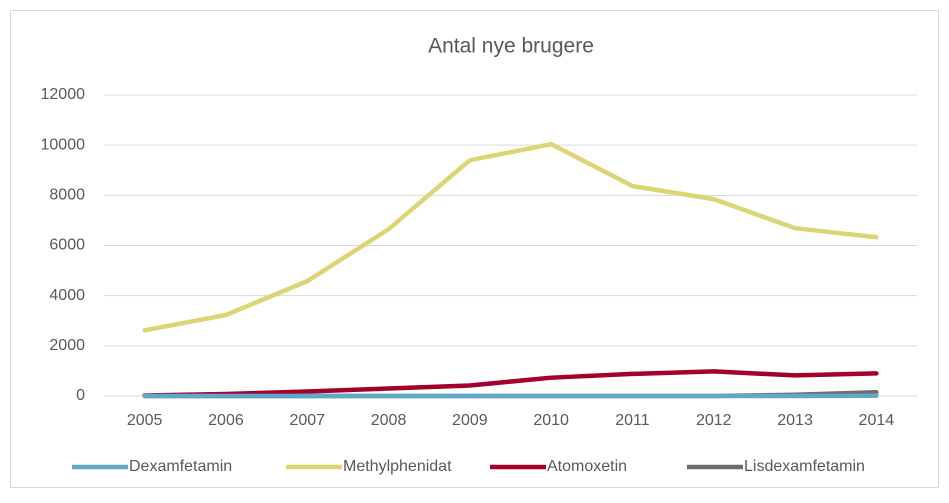 The width and height of the screenshot is (949, 503). What do you see at coordinates (67, 245) in the screenshot?
I see `y-tick-label: 6000` at bounding box center [67, 245].